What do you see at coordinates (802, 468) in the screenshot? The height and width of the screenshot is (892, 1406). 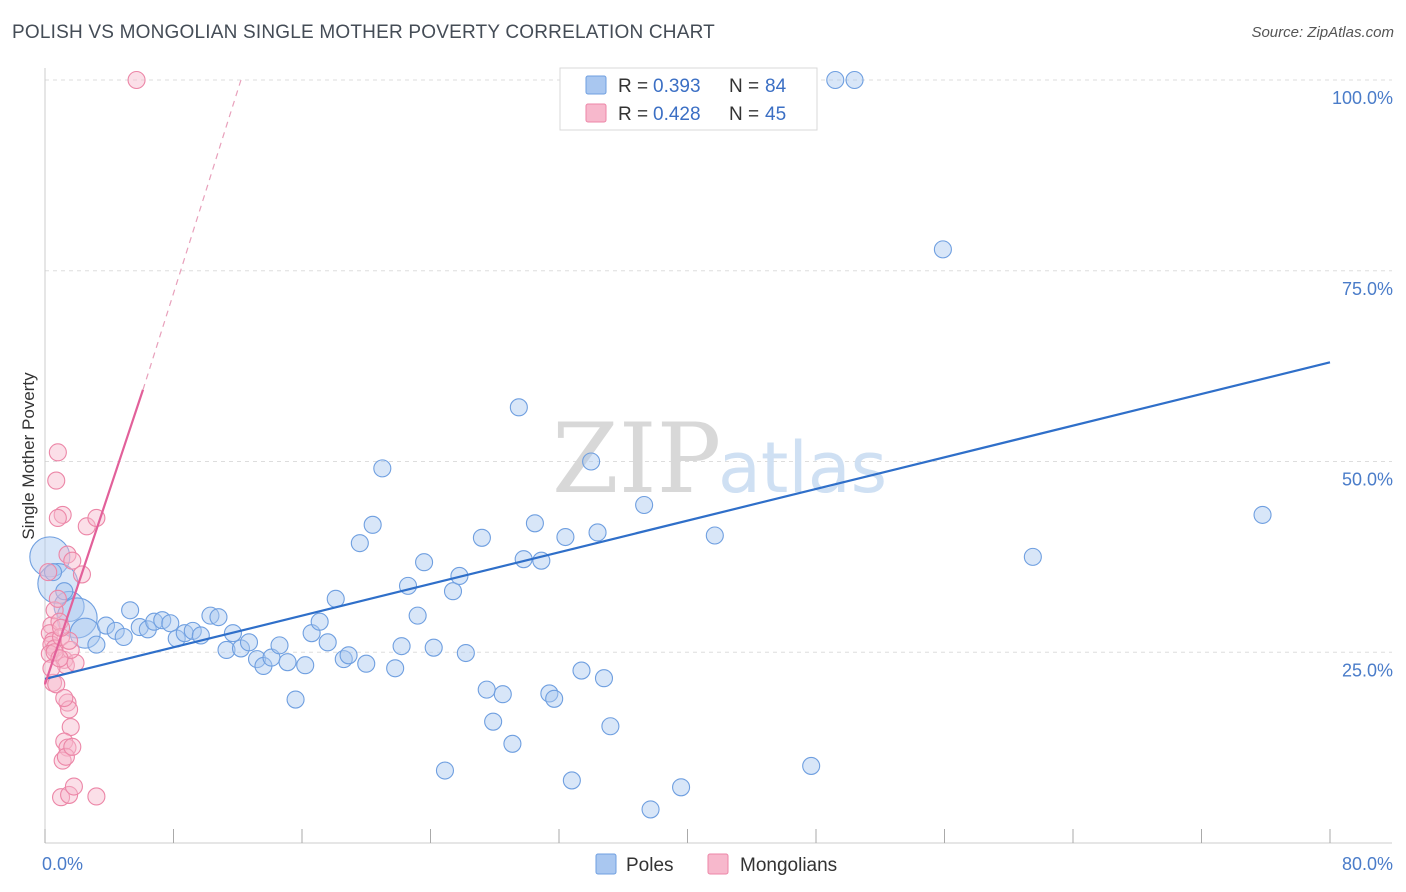 I see `watermark-atlas: atlas` at bounding box center [802, 468].